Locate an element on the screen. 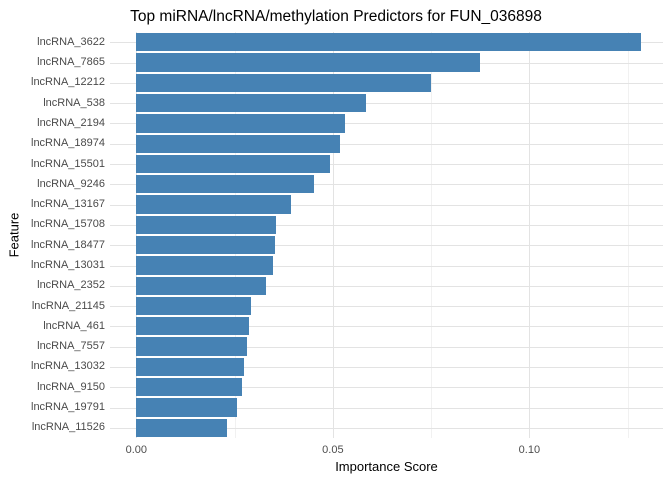 This screenshot has height=480, width=672. y-axis-label: lncRNA_9150 is located at coordinates (71, 386).